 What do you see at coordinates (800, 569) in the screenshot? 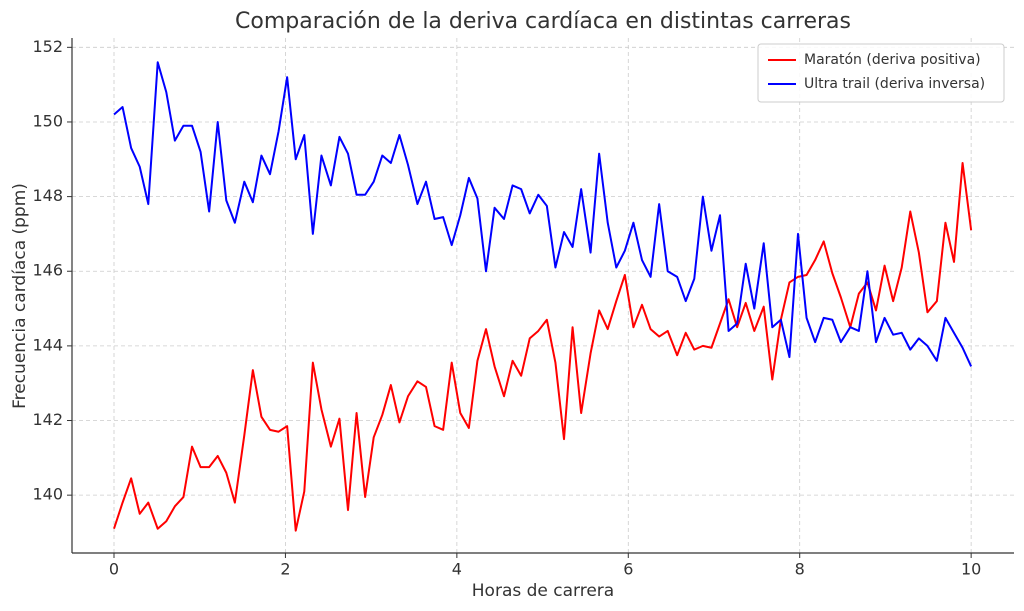
I see `x-tick-label: 8` at bounding box center [800, 569].